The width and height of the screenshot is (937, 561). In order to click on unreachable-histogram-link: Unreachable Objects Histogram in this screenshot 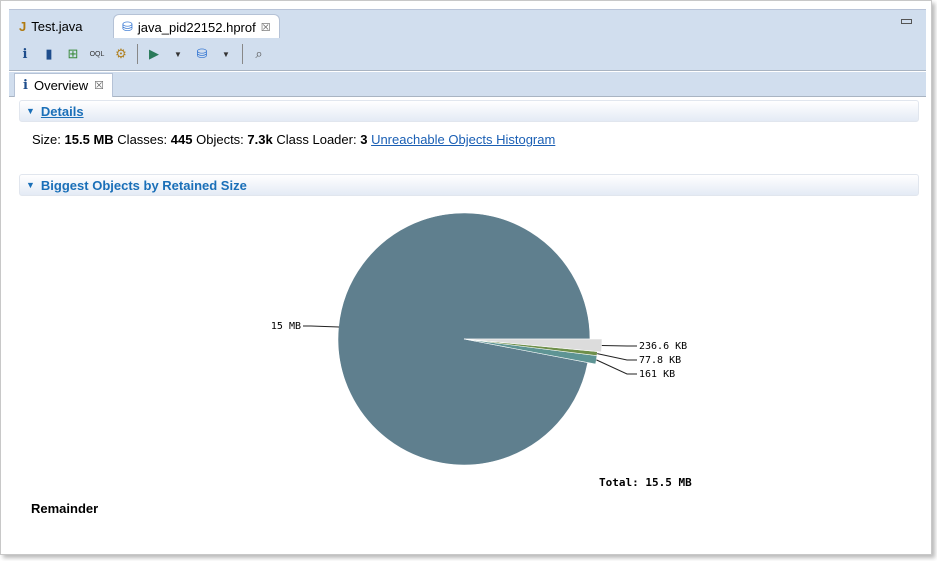, I will do `click(463, 139)`.